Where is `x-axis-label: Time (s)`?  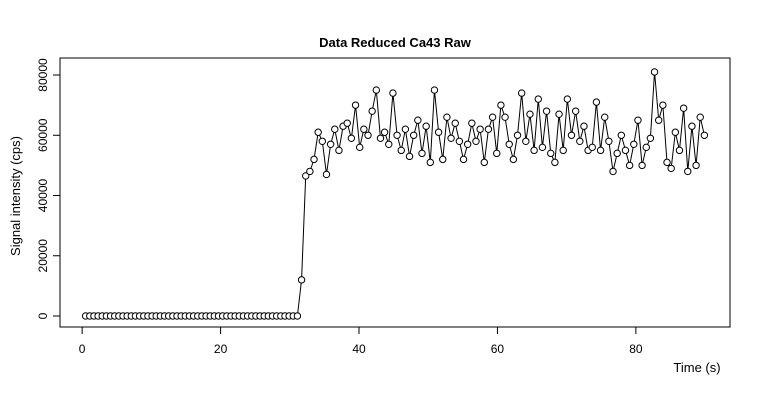
x-axis-label: Time (s) is located at coordinates (696, 367).